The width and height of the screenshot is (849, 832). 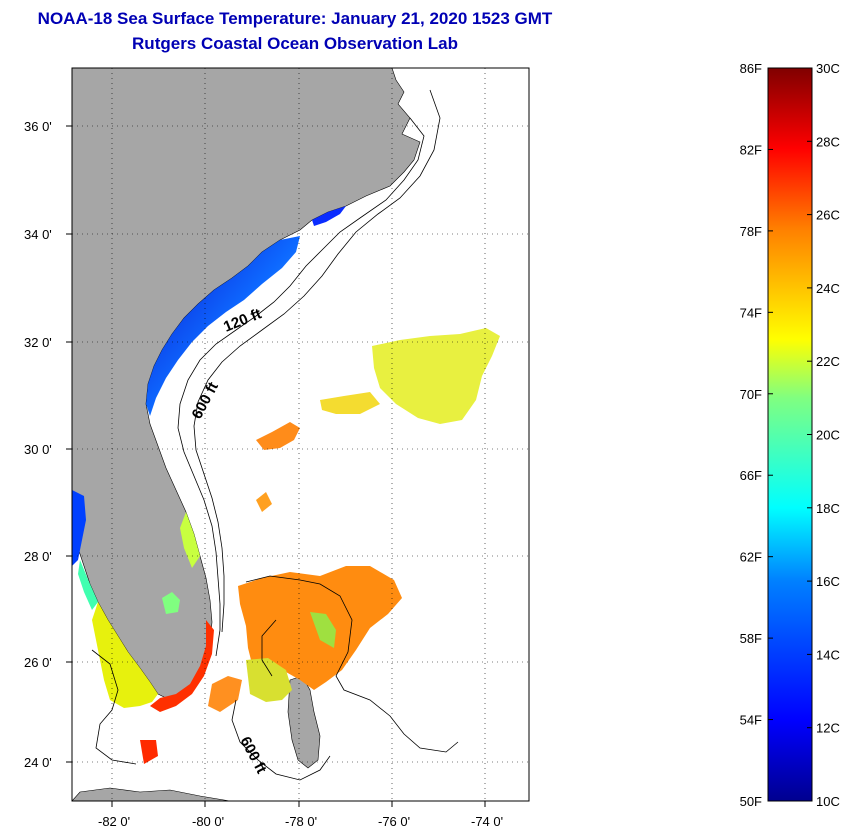 What do you see at coordinates (751, 394) in the screenshot?
I see `colorbar-f-label: 70F` at bounding box center [751, 394].